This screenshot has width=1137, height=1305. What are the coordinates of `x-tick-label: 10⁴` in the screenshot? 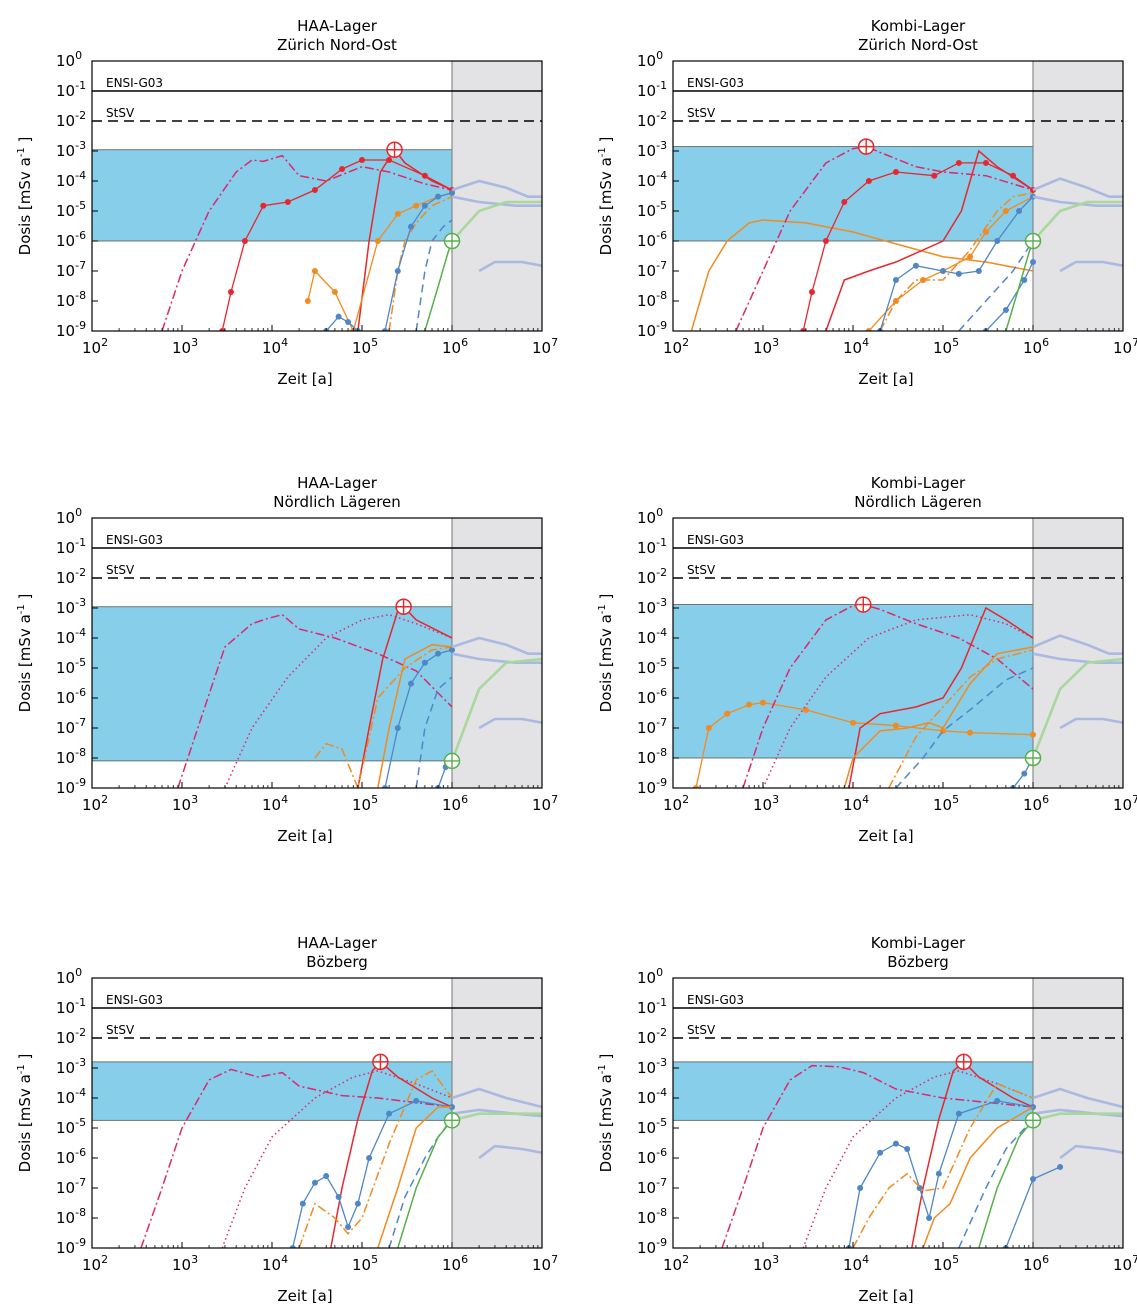 It's located at (275, 803).